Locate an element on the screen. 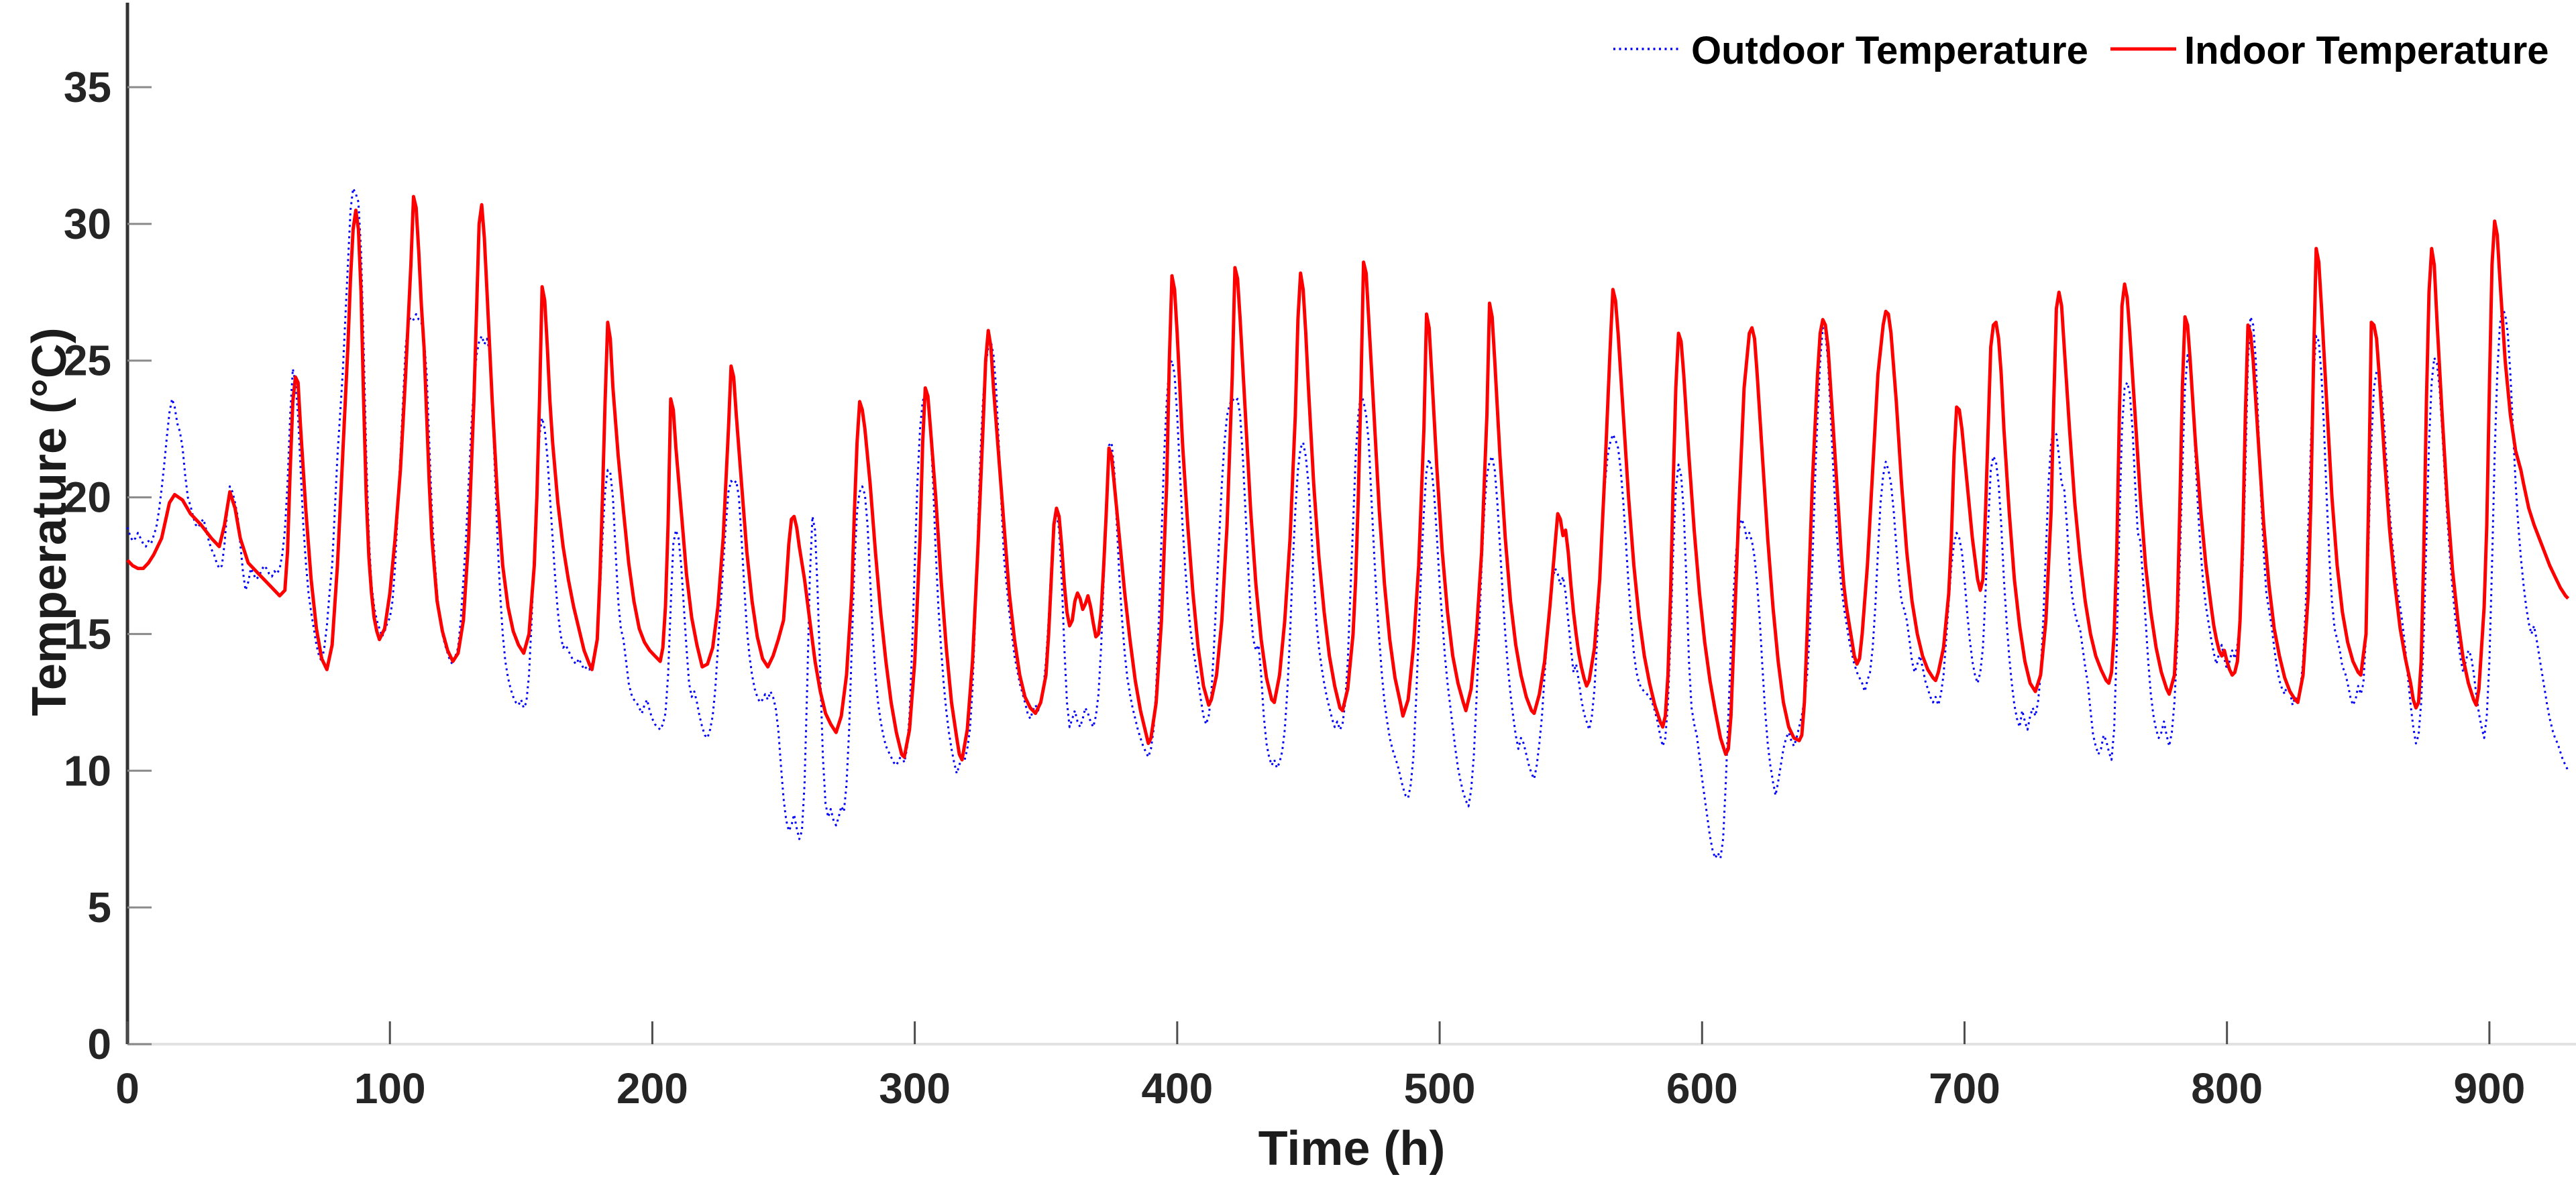  y-tick-label: 20 is located at coordinates (87, 497).